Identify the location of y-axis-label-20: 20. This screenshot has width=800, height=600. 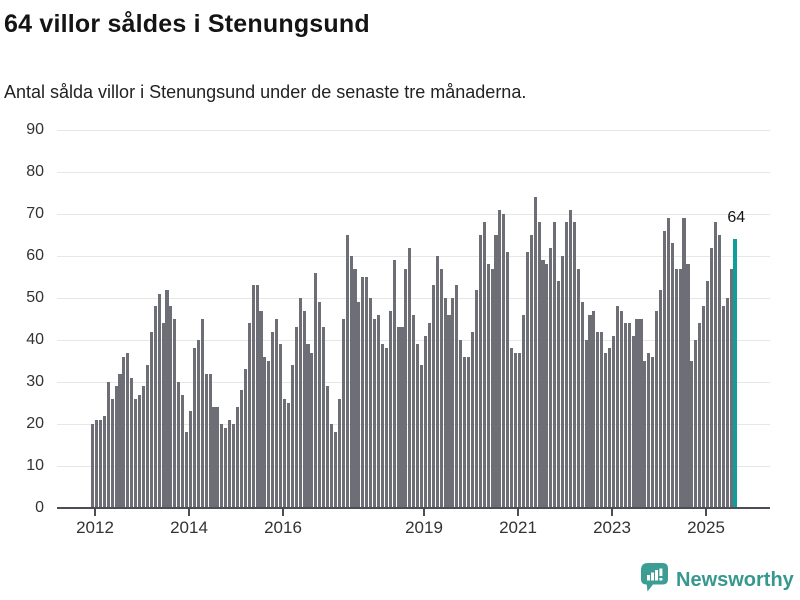
(35, 423).